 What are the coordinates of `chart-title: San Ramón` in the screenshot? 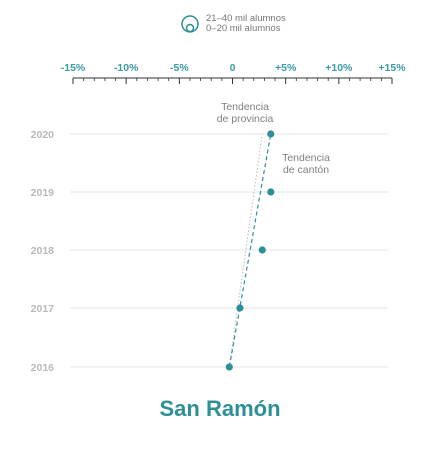 It's located at (220, 408).